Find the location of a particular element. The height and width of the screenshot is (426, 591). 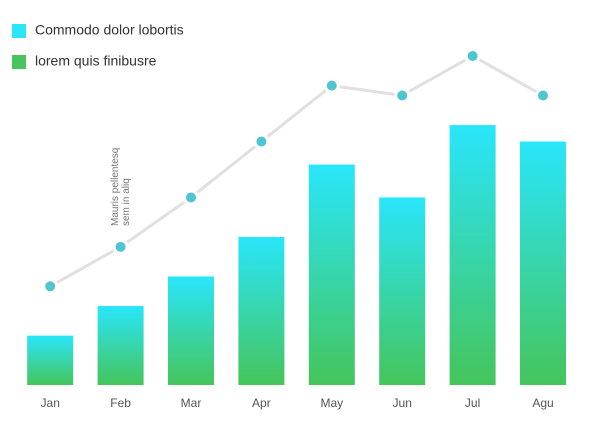

x-tick-label: Agu is located at coordinates (542, 403).